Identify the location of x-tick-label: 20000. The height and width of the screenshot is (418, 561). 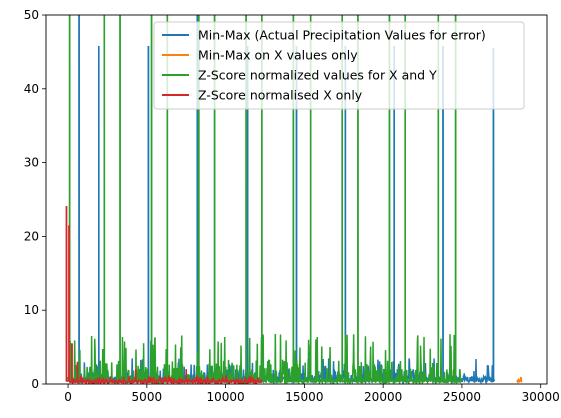
(383, 397).